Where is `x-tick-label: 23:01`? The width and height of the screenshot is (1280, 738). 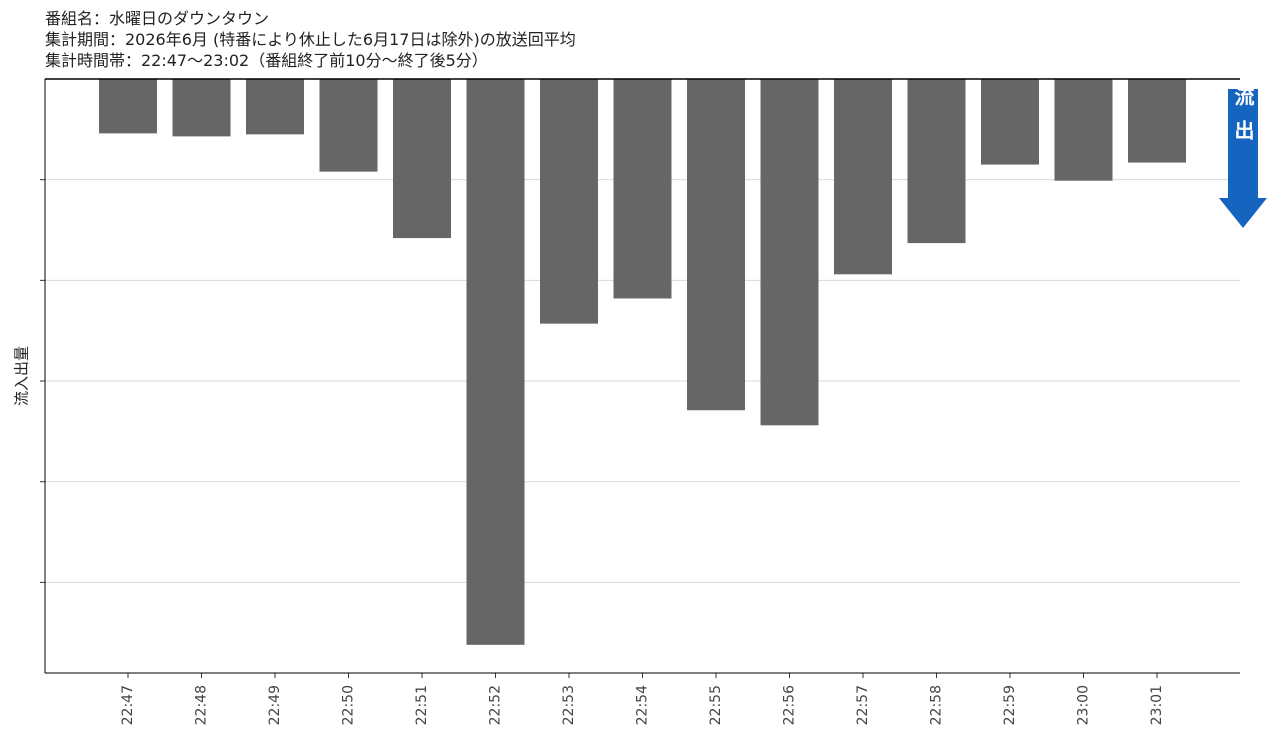
x-tick-label: 23:01 is located at coordinates (1157, 705).